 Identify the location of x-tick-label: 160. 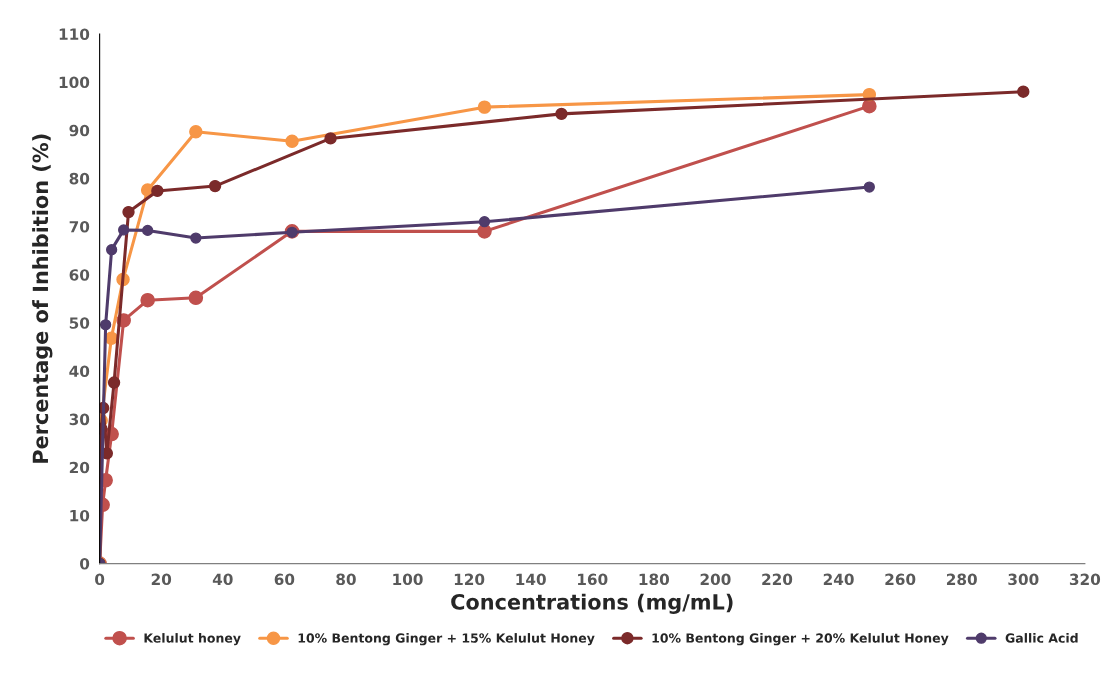
(593, 579).